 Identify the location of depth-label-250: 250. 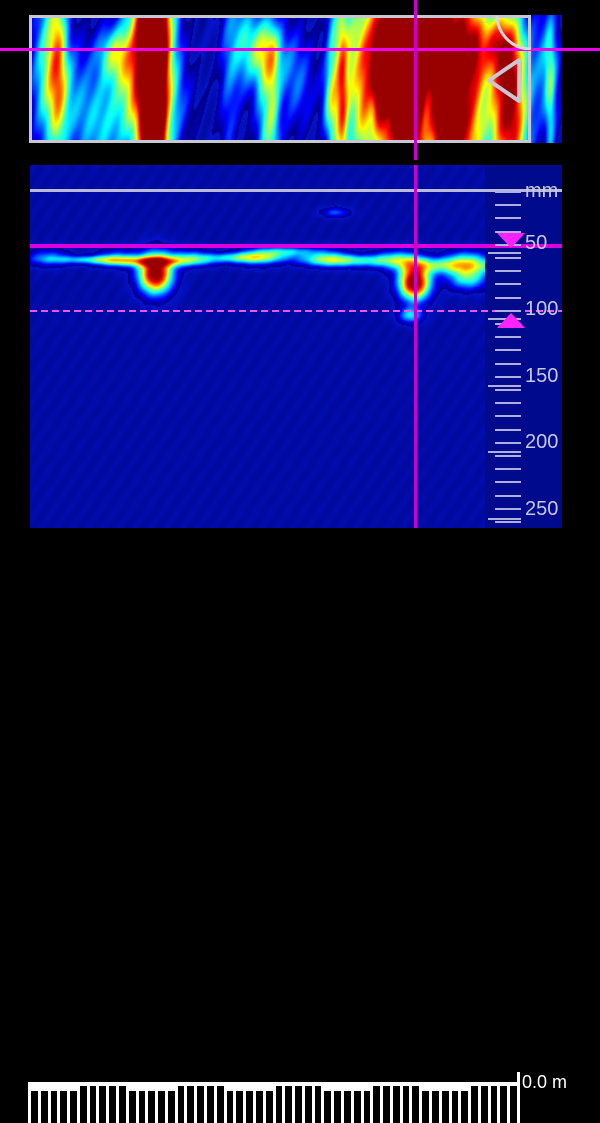
(542, 509).